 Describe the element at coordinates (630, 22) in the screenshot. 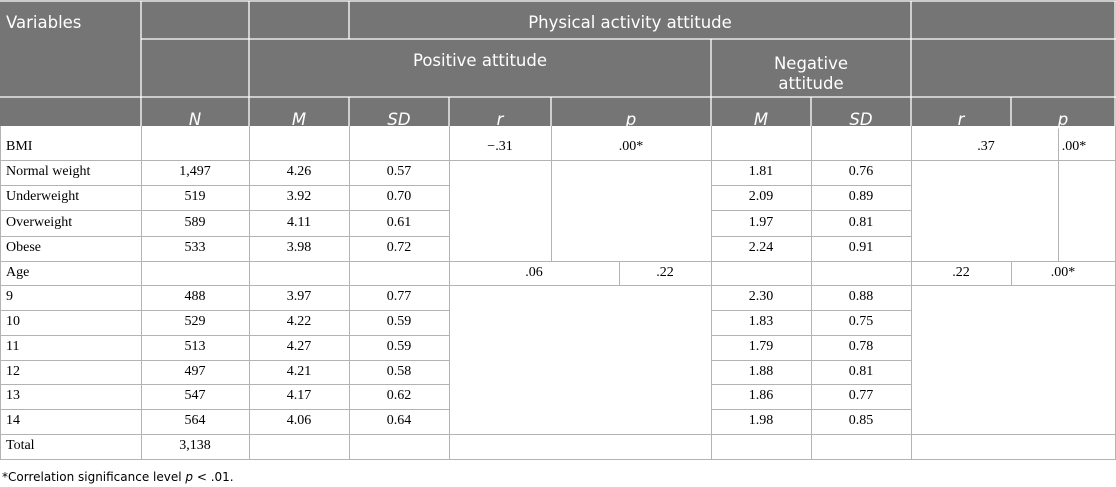

I see `header-physical-activity-attitude: Physical activity attitude` at that location.